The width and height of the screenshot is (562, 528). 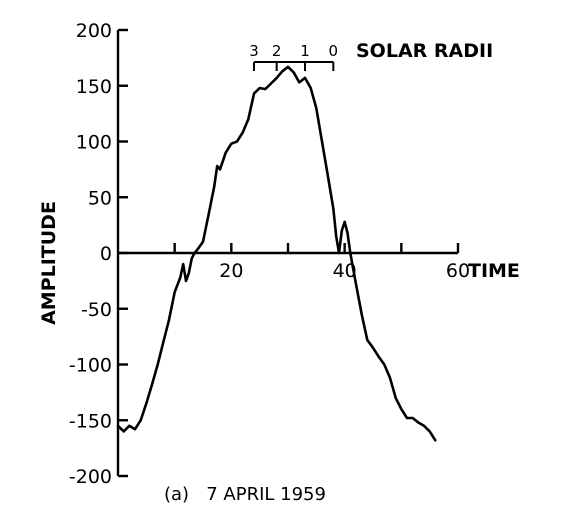 What do you see at coordinates (94, 31) in the screenshot?
I see `y-tick-label: 200` at bounding box center [94, 31].